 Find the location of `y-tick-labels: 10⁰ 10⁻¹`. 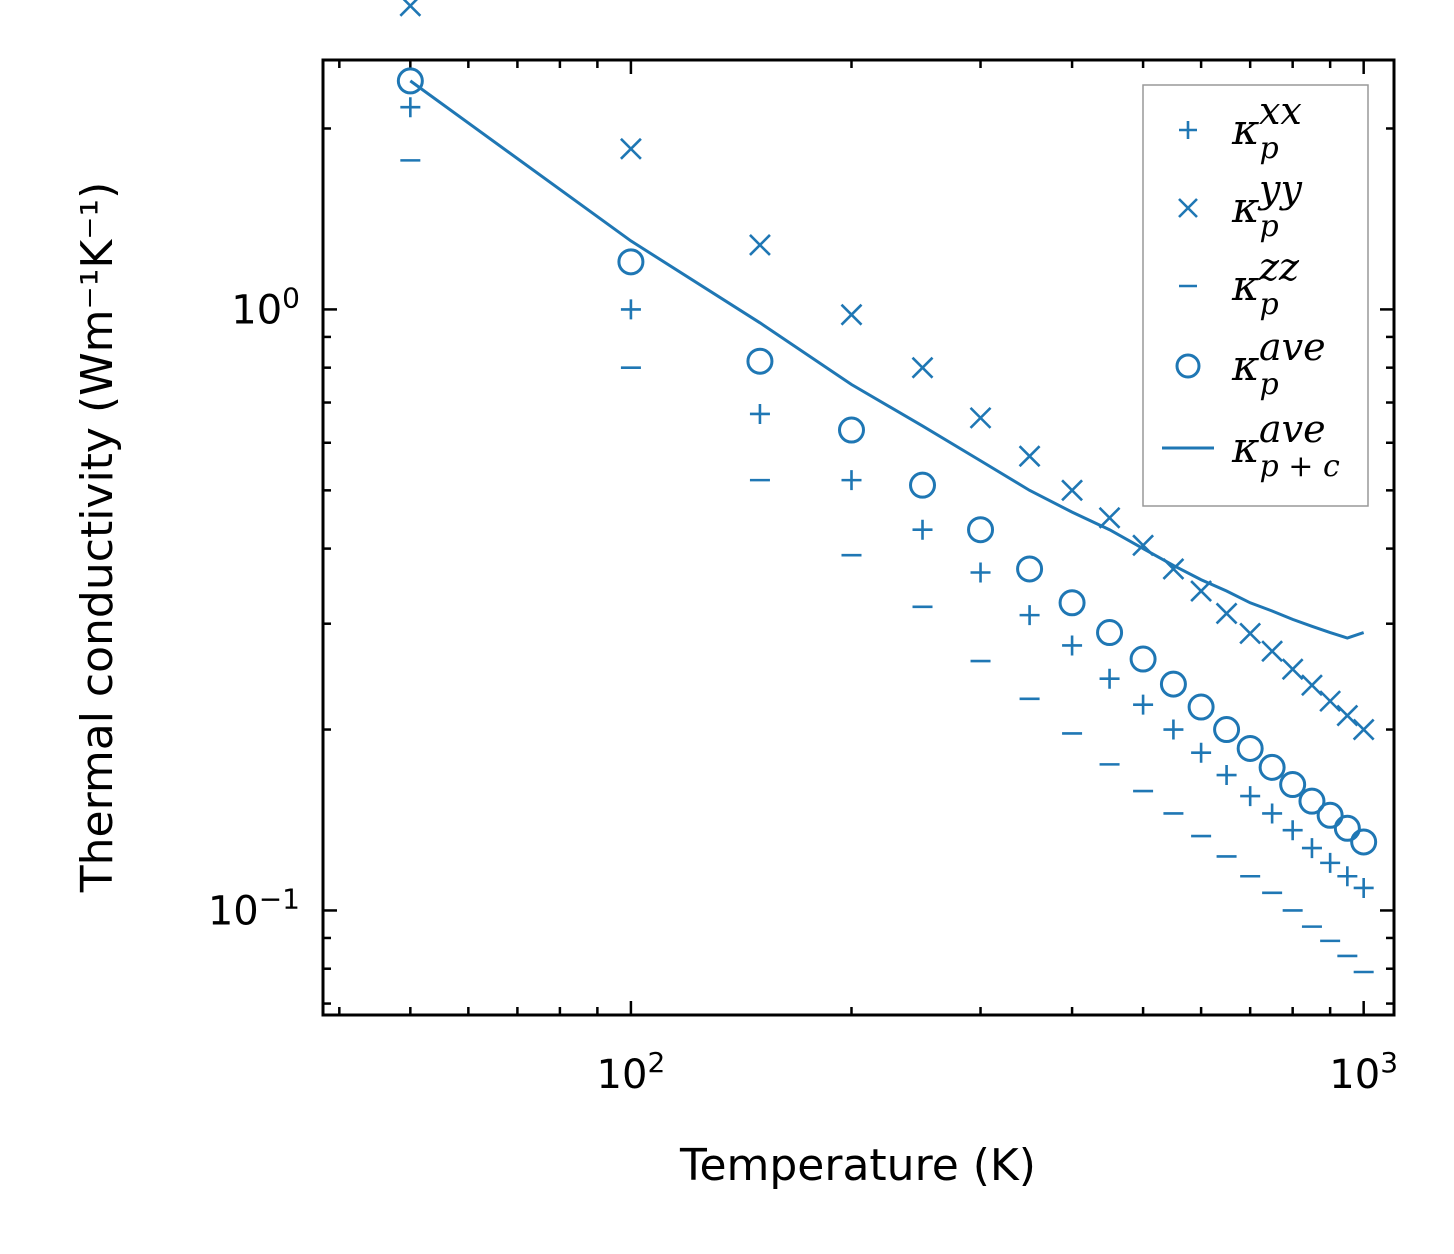

y-tick-labels: 10⁰ 10⁻¹ is located at coordinates (254, 607).